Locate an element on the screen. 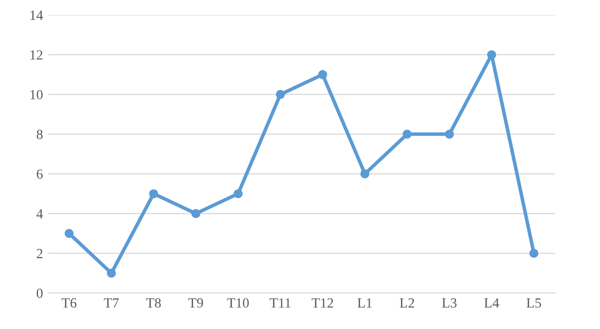 Image resolution: width=600 pixels, height=329 pixels. x-tick-label: L3 is located at coordinates (449, 303).